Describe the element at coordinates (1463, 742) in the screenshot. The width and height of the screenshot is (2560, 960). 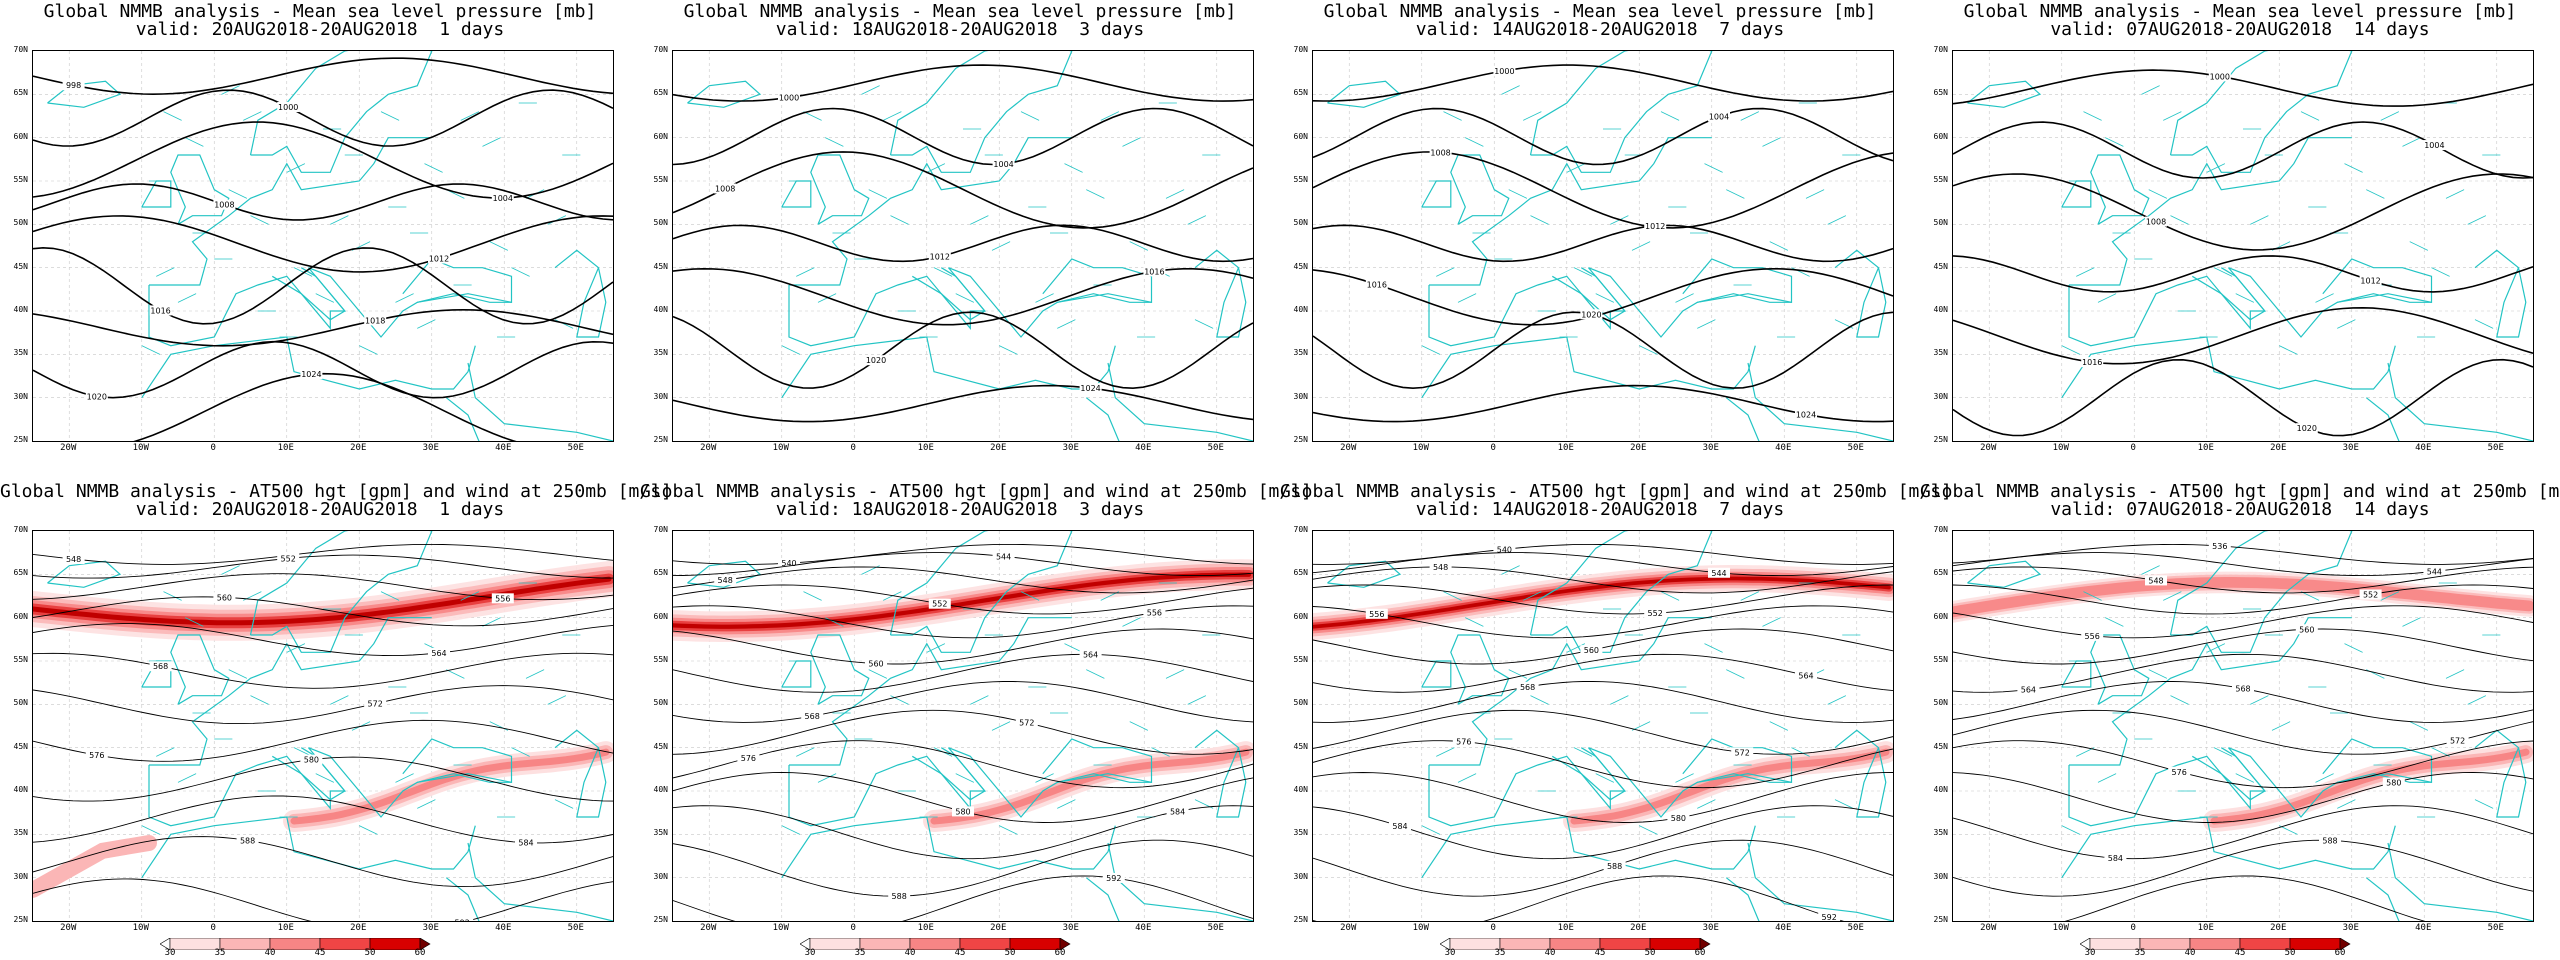
I see `contour-label: 576` at that location.